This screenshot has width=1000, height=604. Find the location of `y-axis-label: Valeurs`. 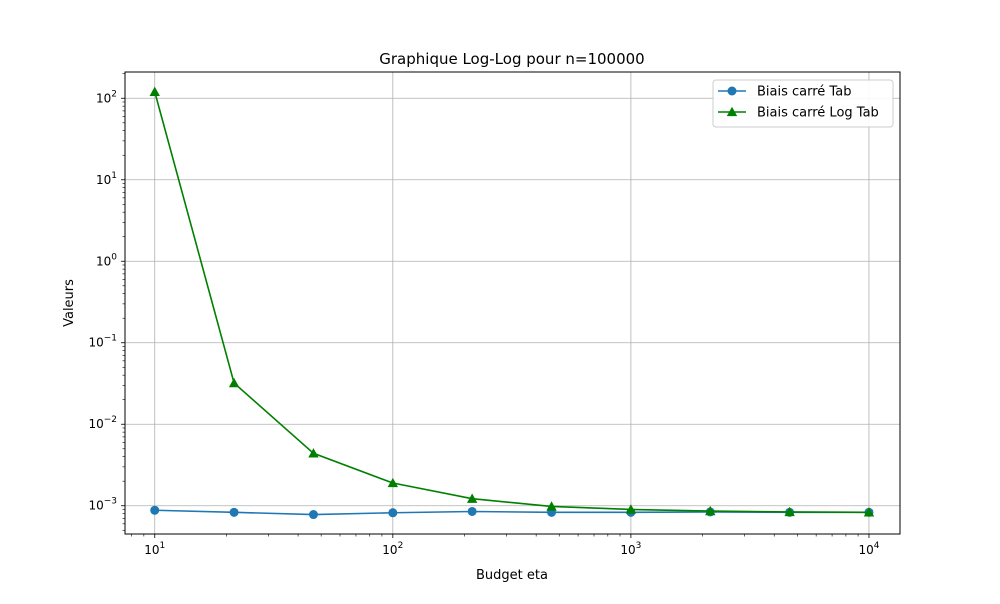

y-axis-label: Valeurs is located at coordinates (69, 303).